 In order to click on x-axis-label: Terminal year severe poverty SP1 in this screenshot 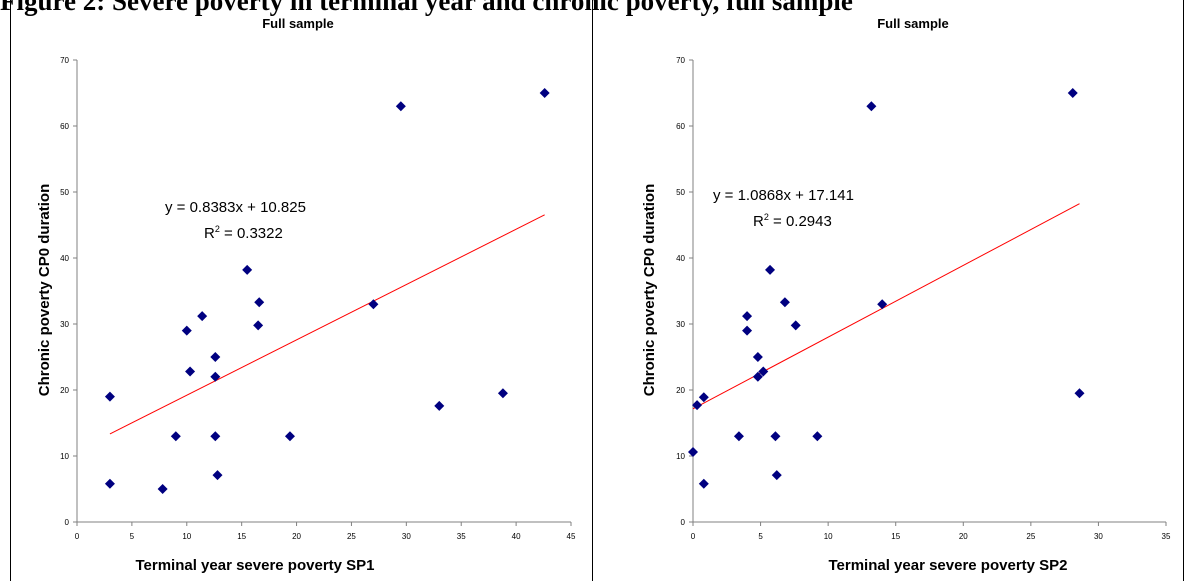, I will do `click(254, 565)`.